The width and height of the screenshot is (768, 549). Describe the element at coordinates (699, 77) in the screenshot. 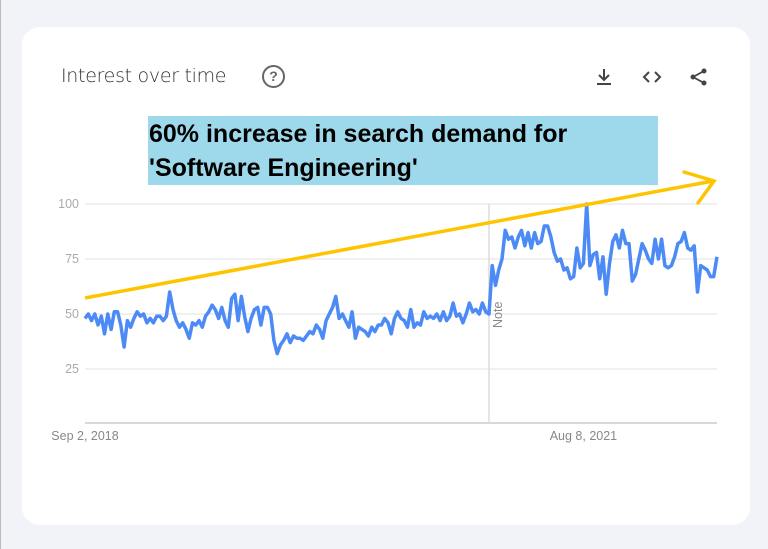

I see `share-icon` at that location.